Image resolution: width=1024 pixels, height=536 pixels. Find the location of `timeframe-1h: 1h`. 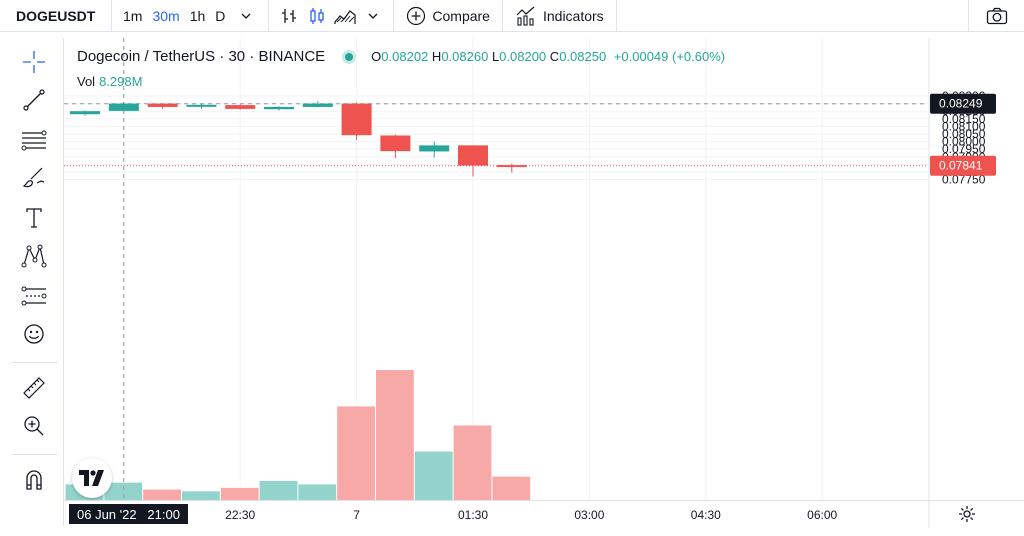

timeframe-1h: 1h is located at coordinates (197, 15).